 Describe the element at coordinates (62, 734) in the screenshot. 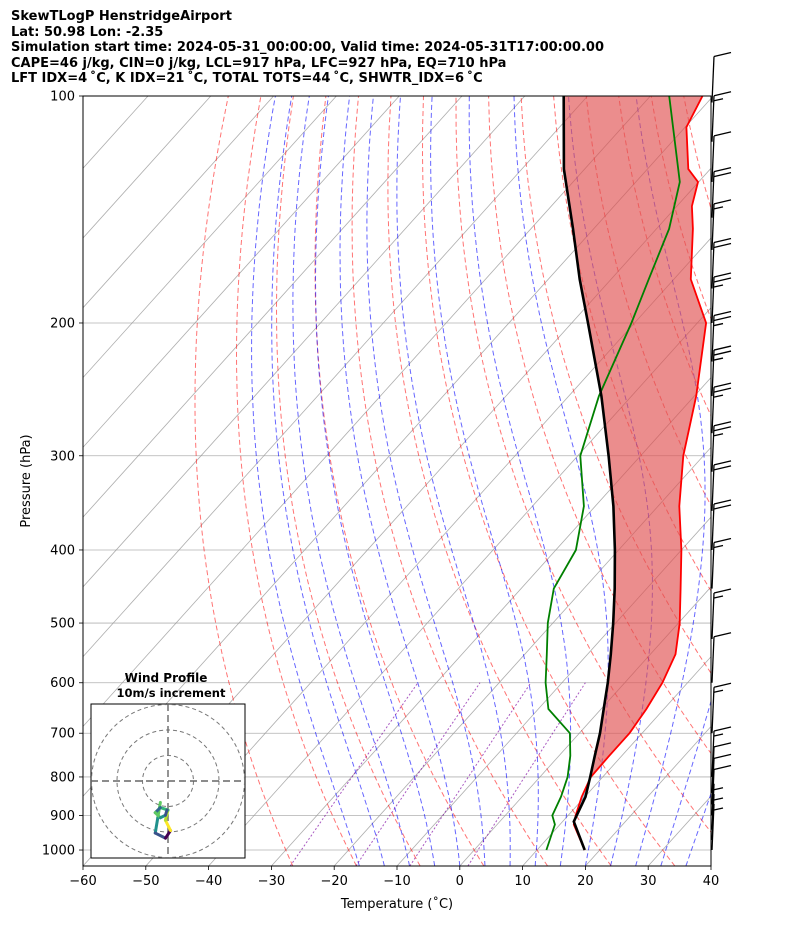

I see `y-tick-label: 700` at that location.